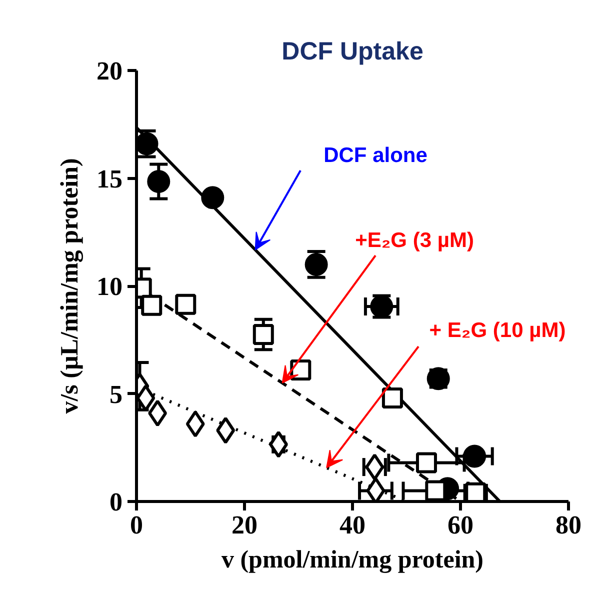 Image resolution: width=601 pixels, height=615 pixels. What do you see at coordinates (497, 330) in the screenshot?
I see `annotation: + E₂G (10 µM)` at bounding box center [497, 330].